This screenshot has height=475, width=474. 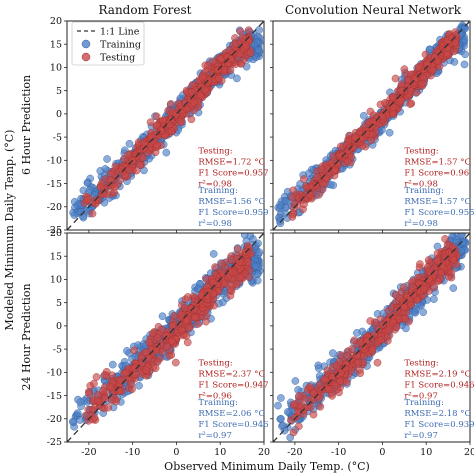 I want to click on testing-points, so click(x=168, y=333).